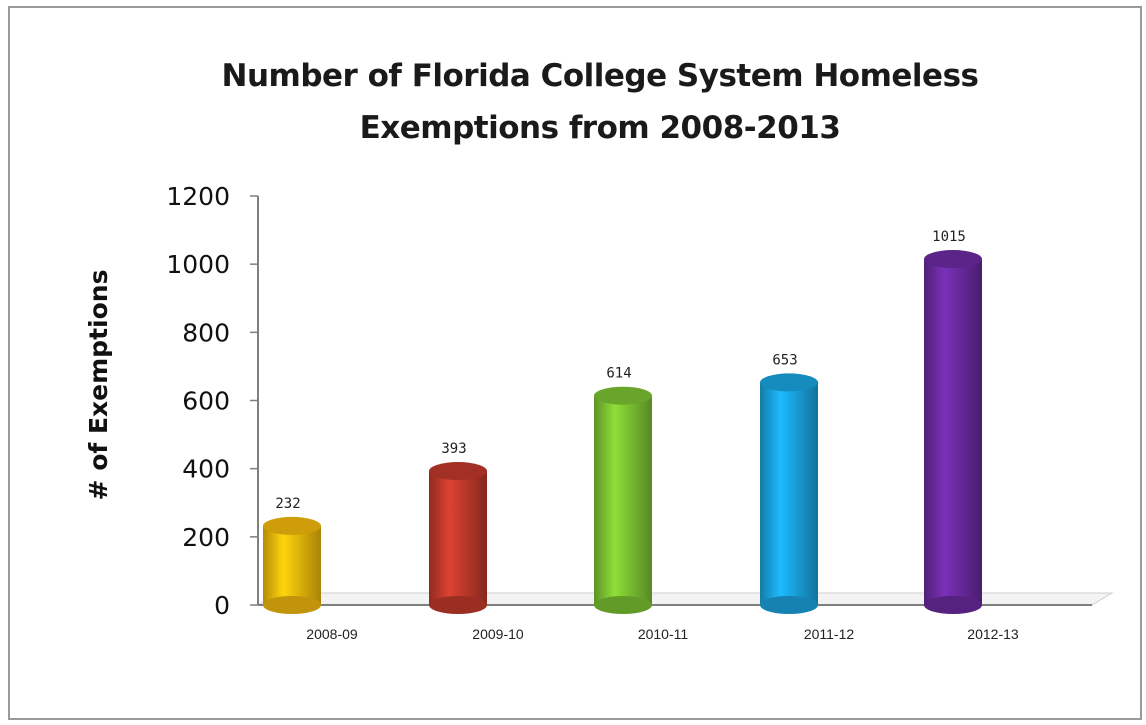  I want to click on x-tick-label: 2012-13, so click(993, 634).